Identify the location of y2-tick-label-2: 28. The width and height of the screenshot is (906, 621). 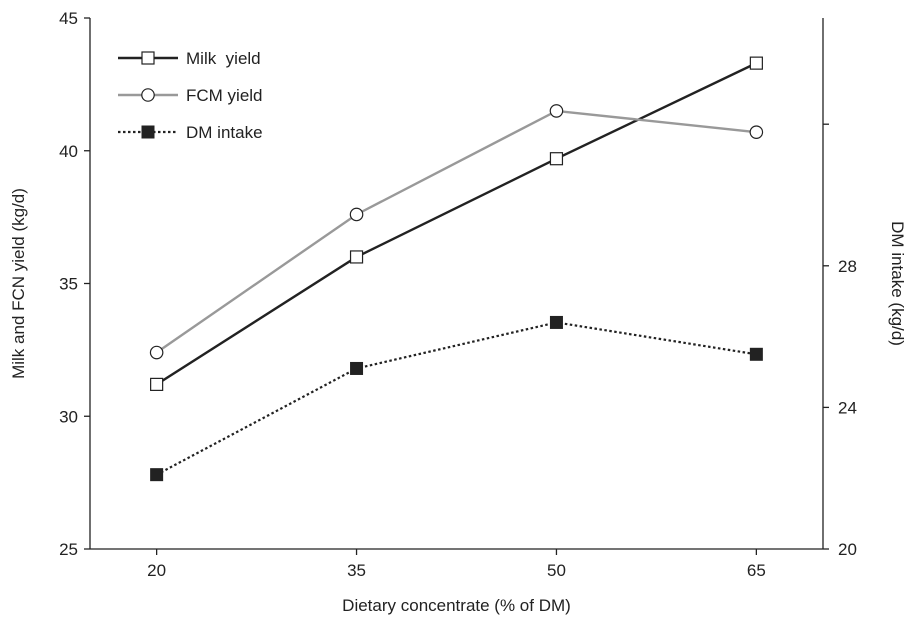
(847, 266).